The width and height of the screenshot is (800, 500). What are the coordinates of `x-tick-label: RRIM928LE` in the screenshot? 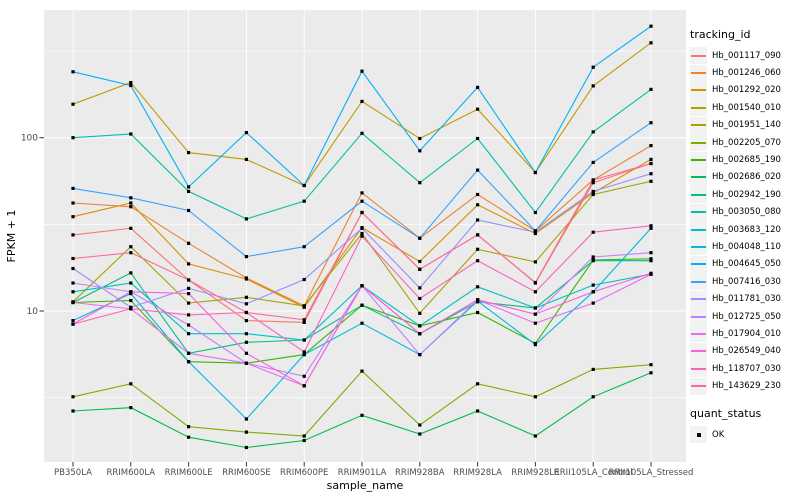 It's located at (535, 473).